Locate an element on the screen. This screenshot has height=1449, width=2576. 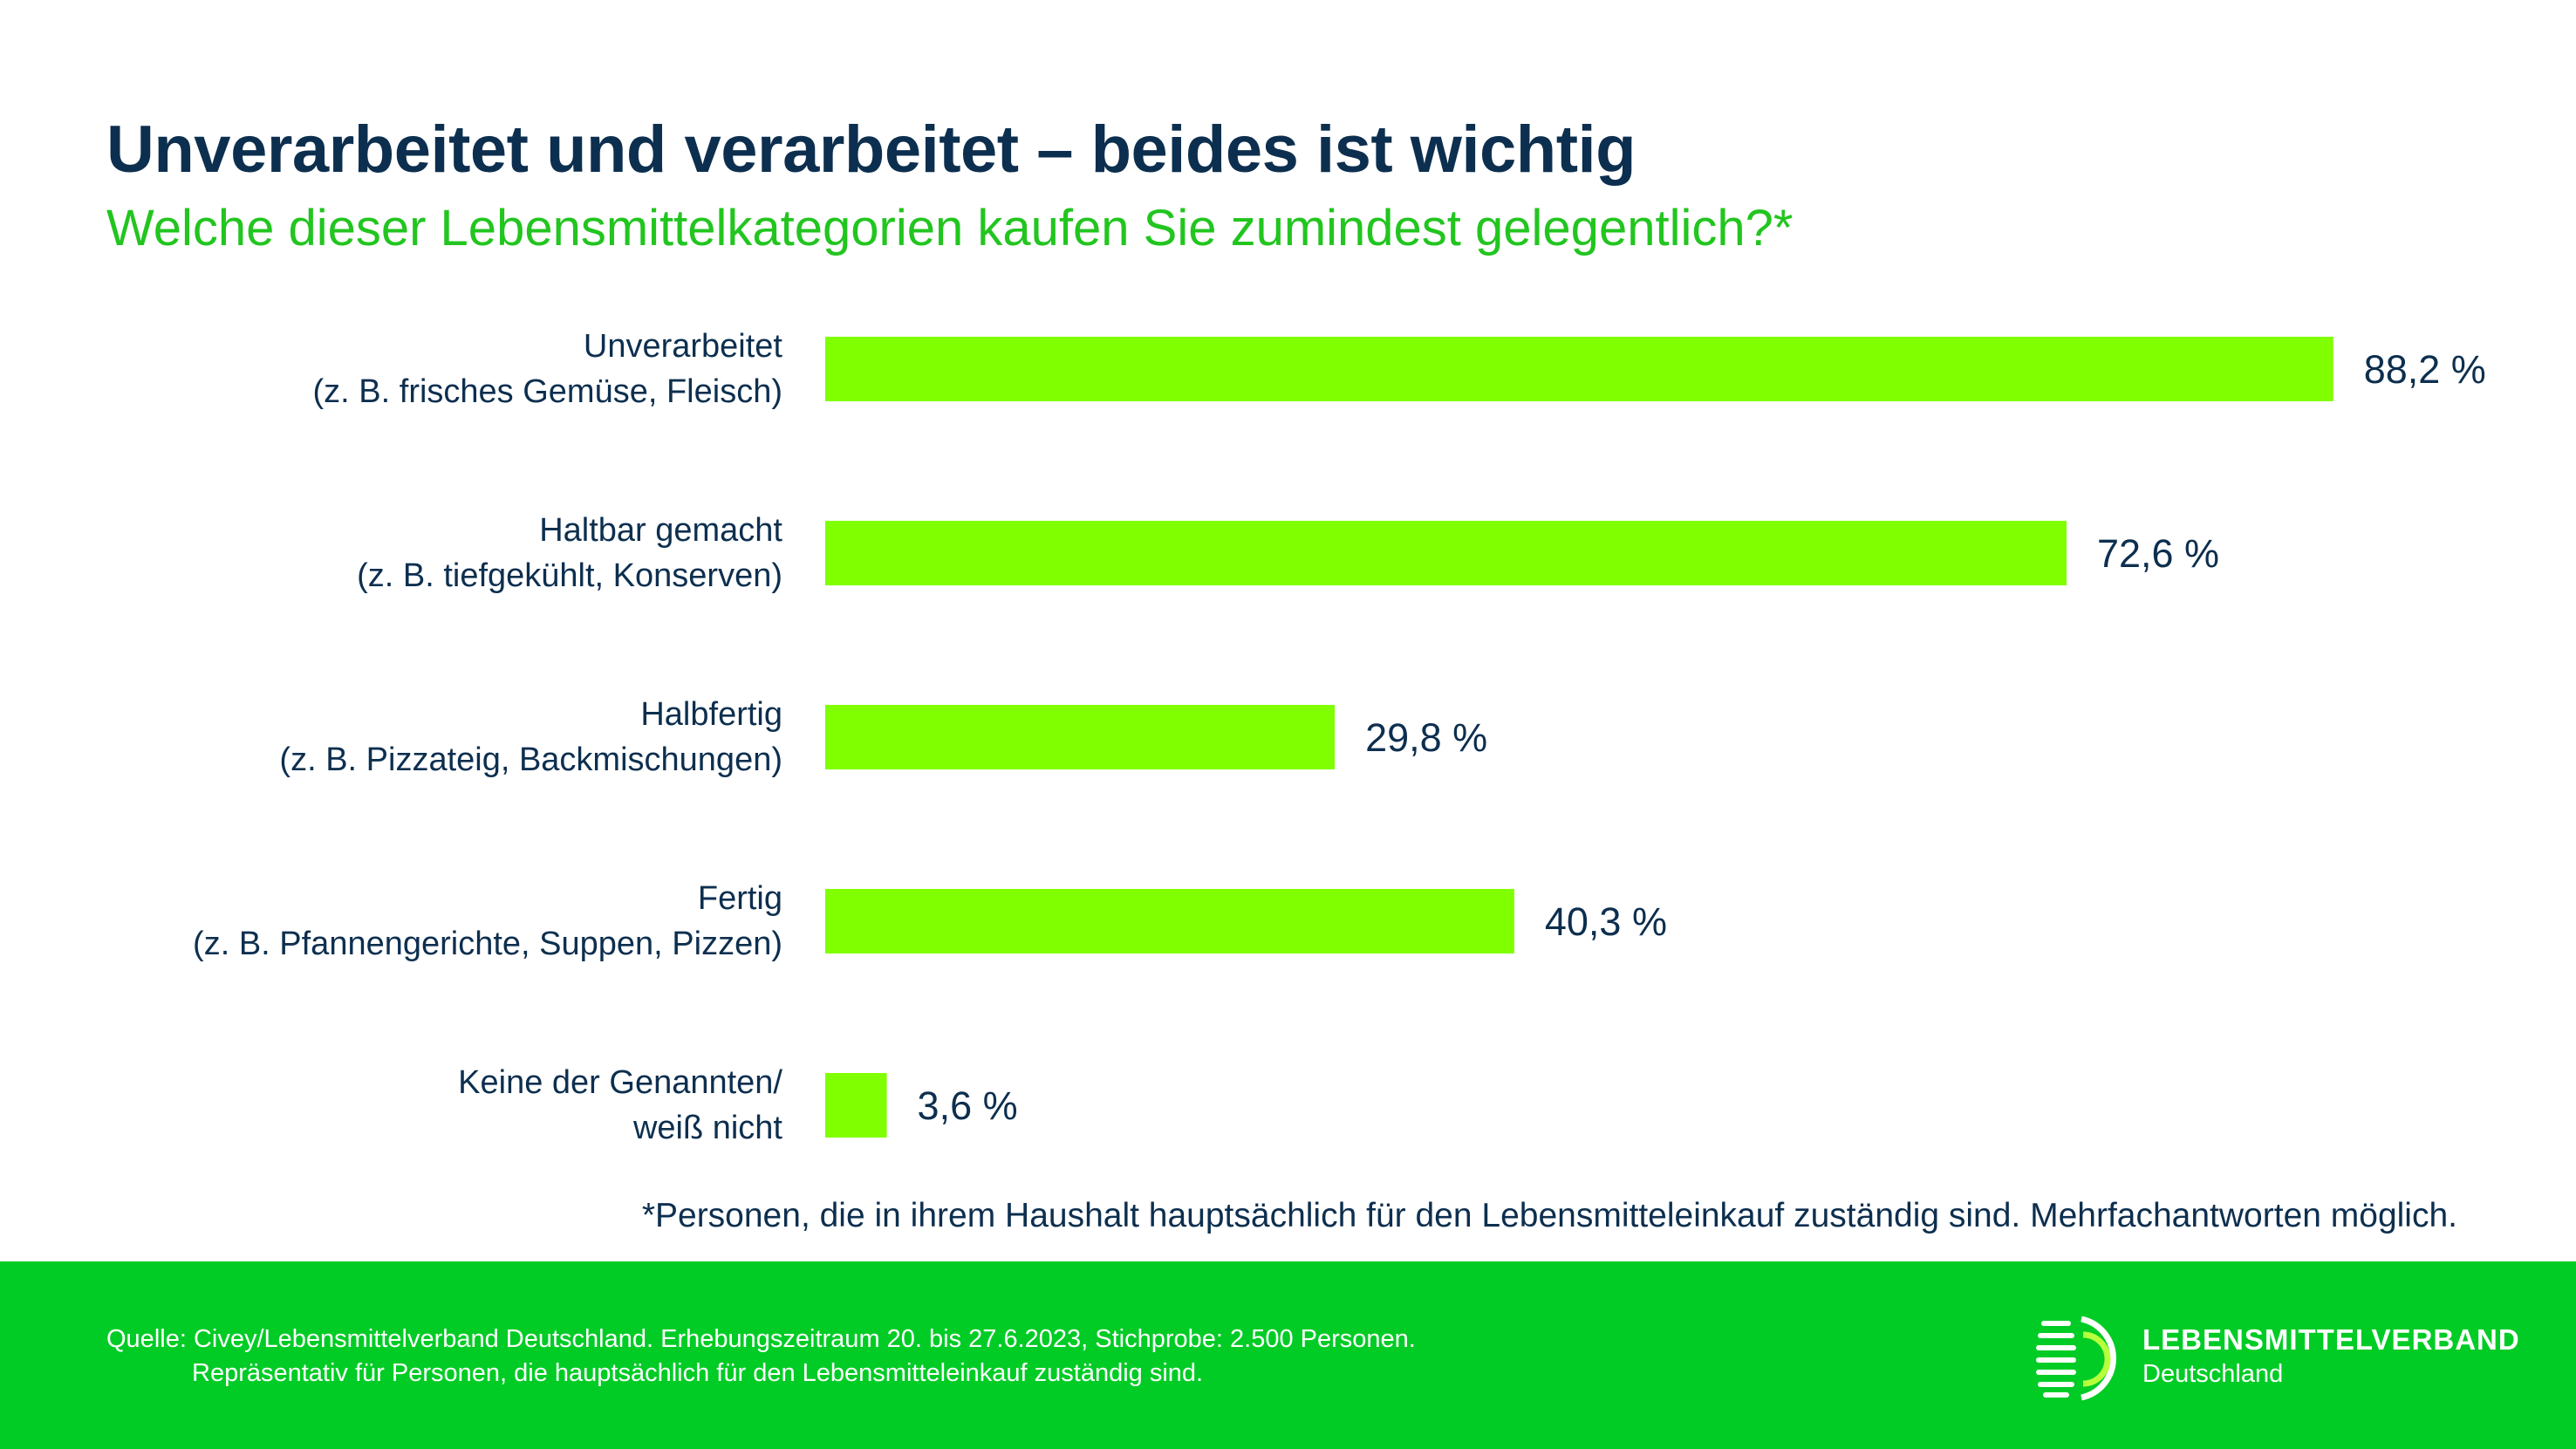
category-label: (z. B. frisches Gemüse, Fleisch) is located at coordinates (547, 392).